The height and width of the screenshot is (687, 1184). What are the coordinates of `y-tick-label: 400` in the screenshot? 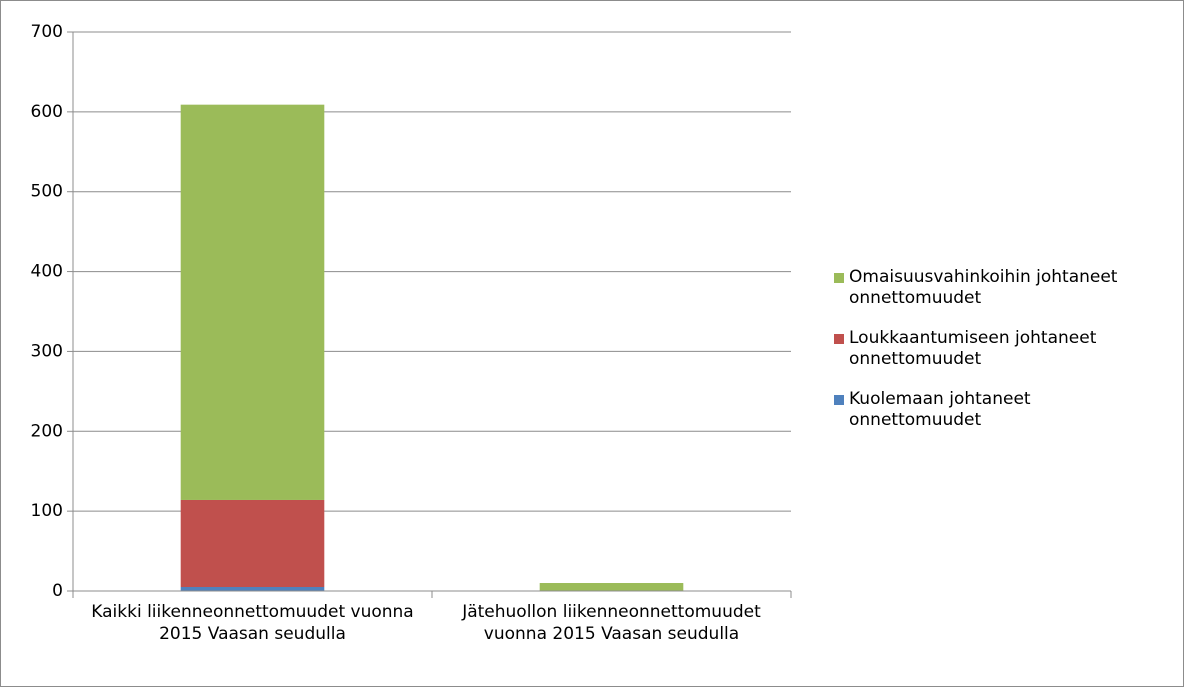 It's located at (47, 272).